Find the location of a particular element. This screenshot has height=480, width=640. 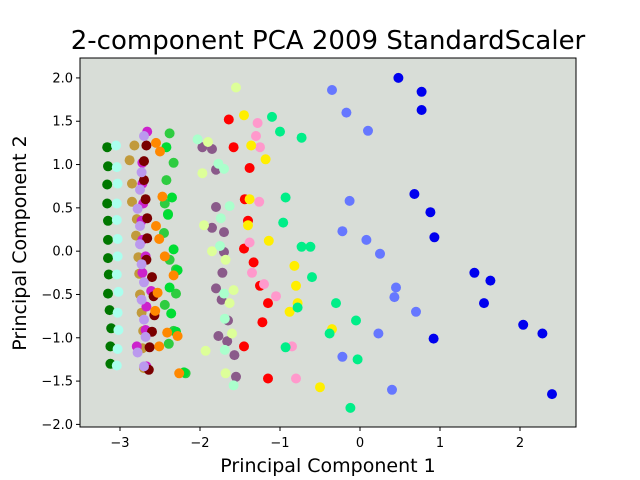

x-axis-label: Principal Component 1 is located at coordinates (327, 466).